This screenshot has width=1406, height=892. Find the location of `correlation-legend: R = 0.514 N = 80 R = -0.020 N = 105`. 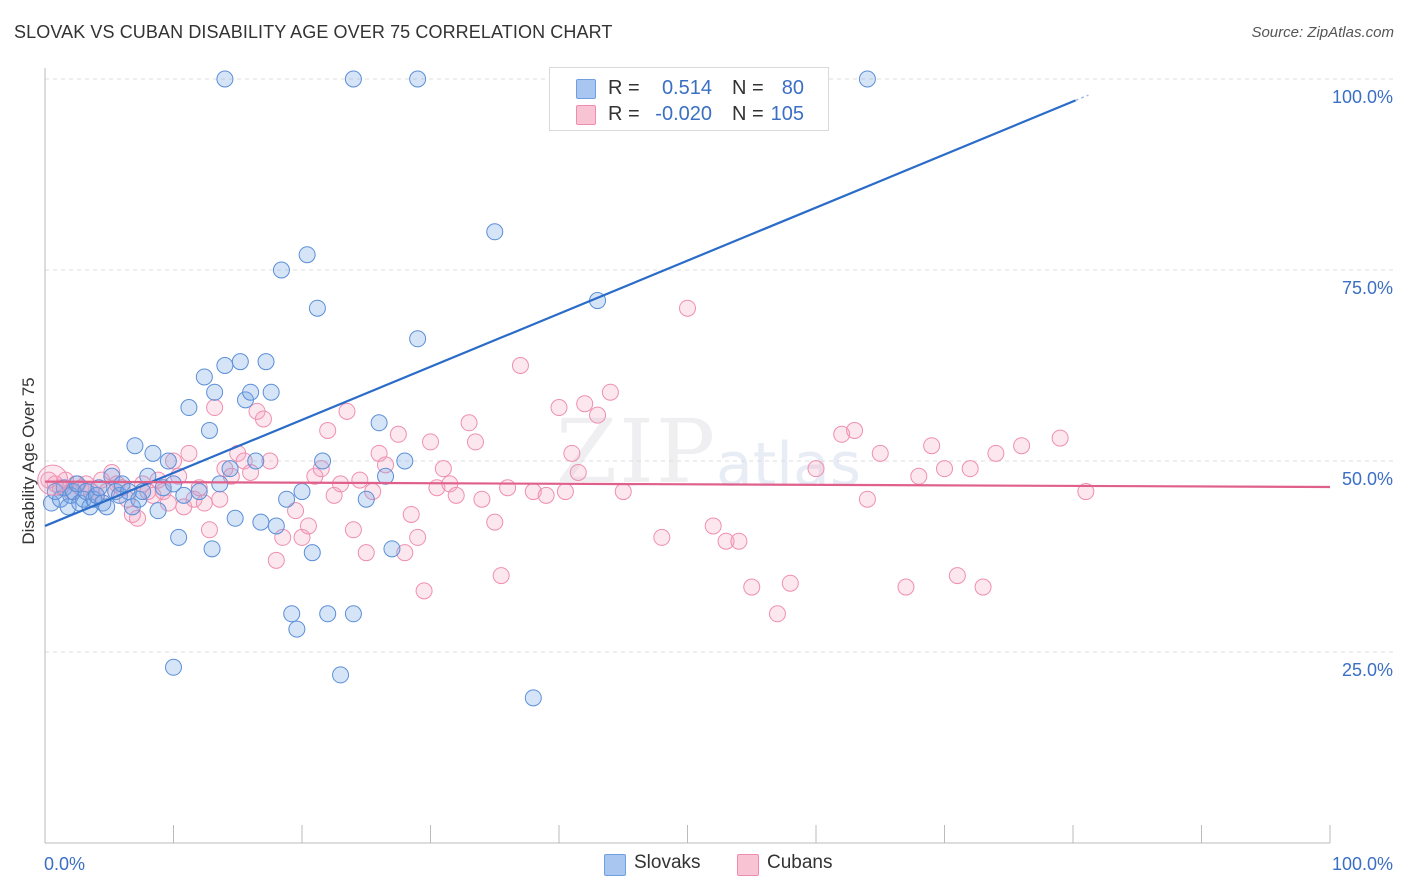

correlation-legend: R = 0.514 N = 80 R = -0.020 N = 105 is located at coordinates (689, 99).